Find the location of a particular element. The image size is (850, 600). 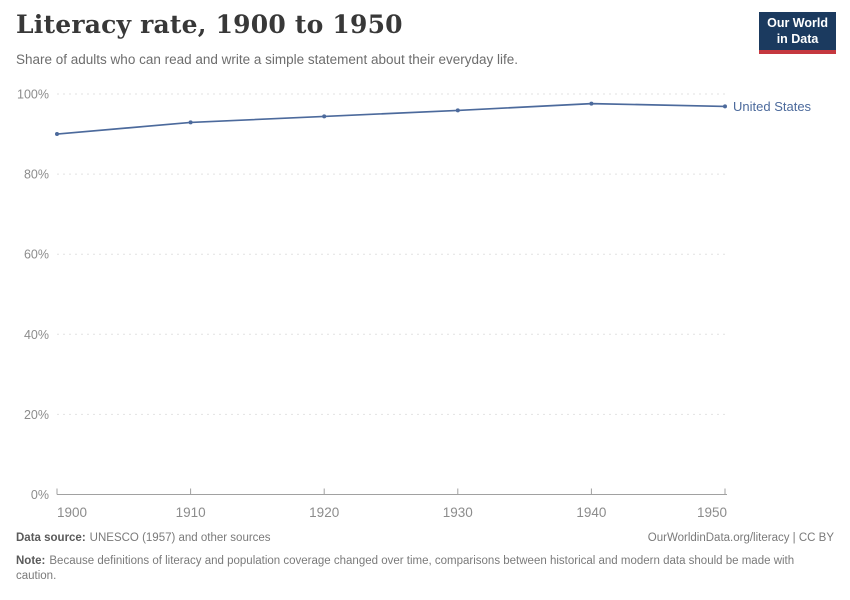

footer-note-label: Note: is located at coordinates (31, 560).